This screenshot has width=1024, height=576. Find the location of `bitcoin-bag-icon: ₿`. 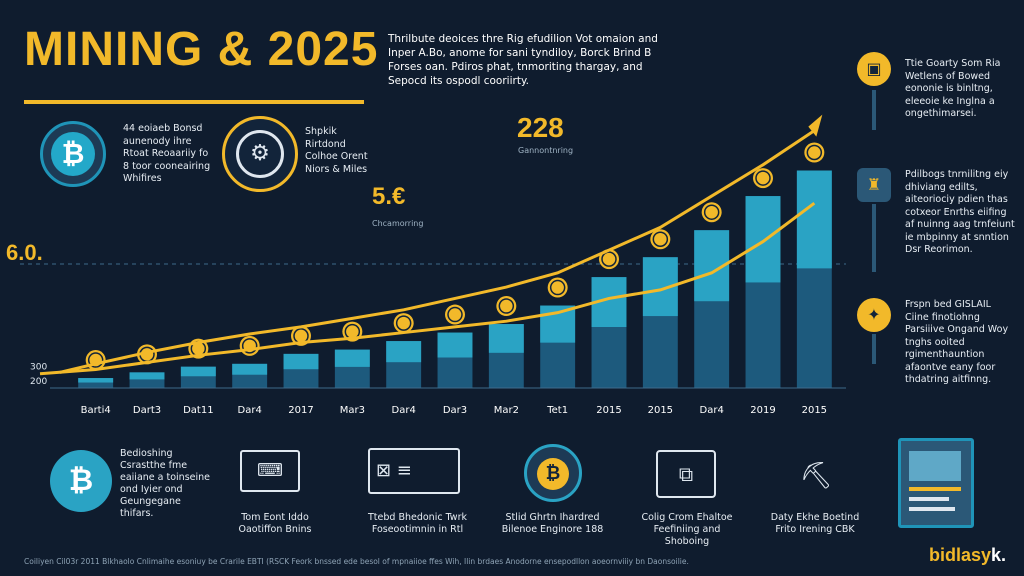

bitcoin-bag-icon: ₿ is located at coordinates (81, 481).